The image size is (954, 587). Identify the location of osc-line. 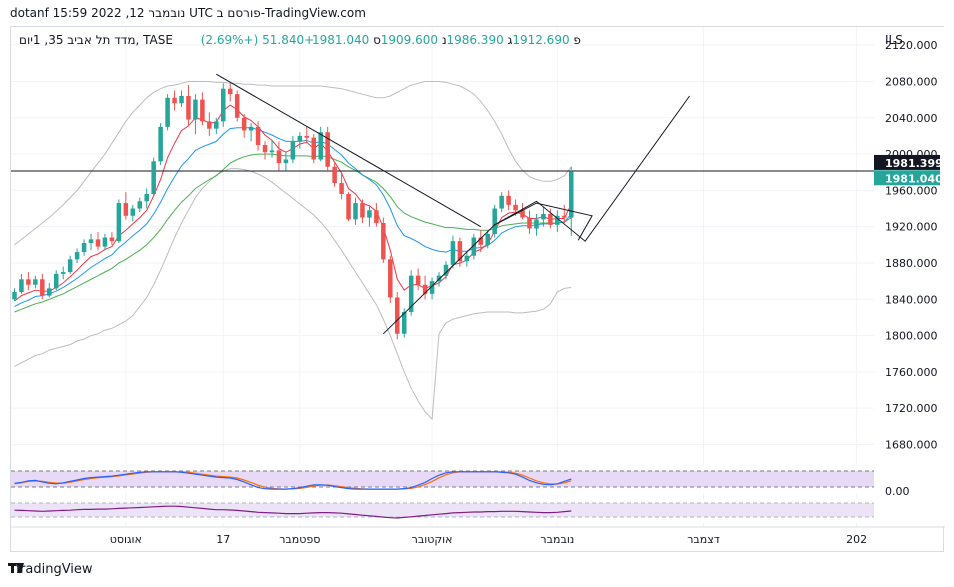
(293, 512).